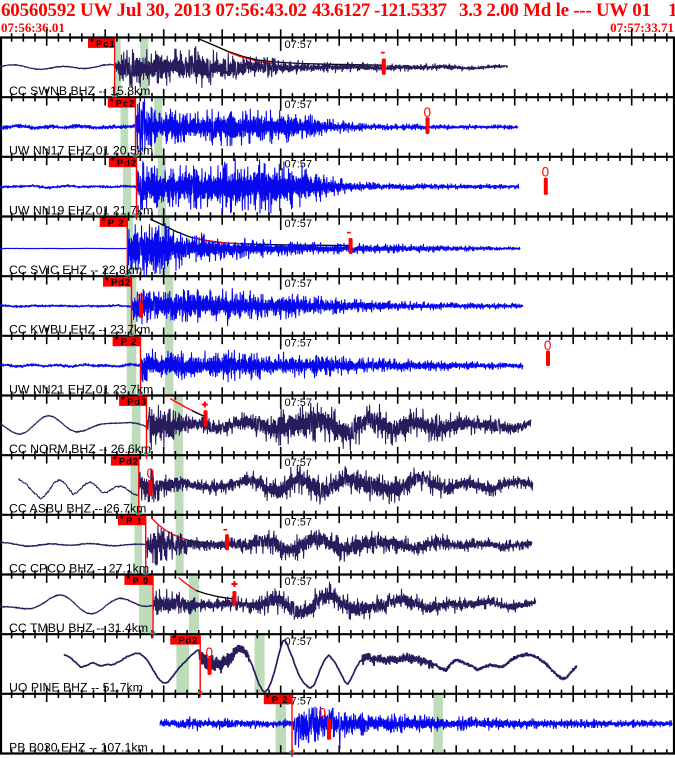 Image resolution: width=675 pixels, height=758 pixels. I want to click on svg-text: UO PINE BHZ -- 51.7km, so click(76, 688).